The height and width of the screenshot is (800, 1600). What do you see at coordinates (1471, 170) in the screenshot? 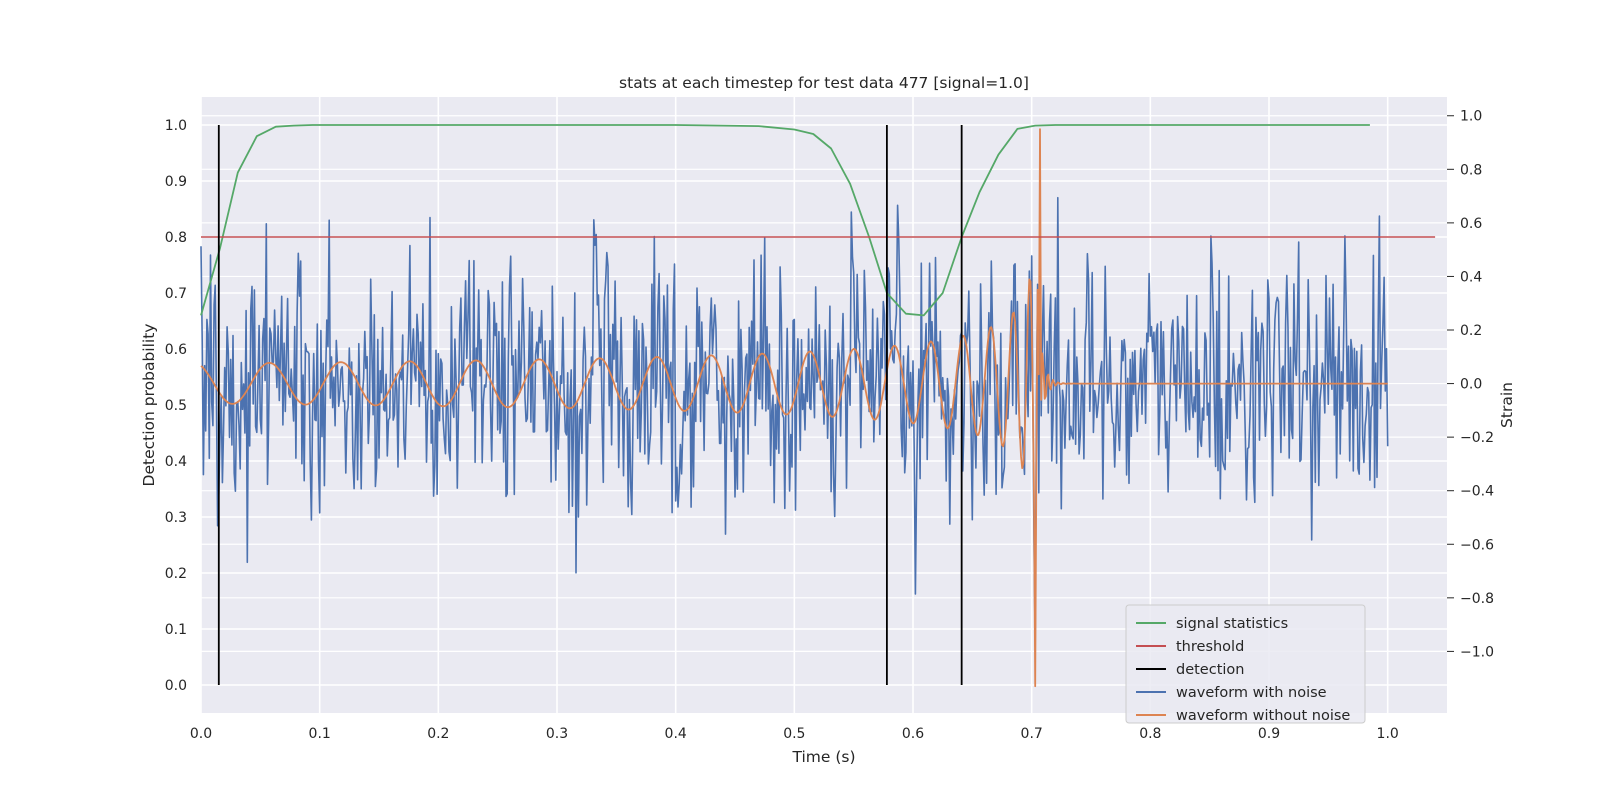
I see `y2-tick-label: 0.8` at bounding box center [1471, 170].